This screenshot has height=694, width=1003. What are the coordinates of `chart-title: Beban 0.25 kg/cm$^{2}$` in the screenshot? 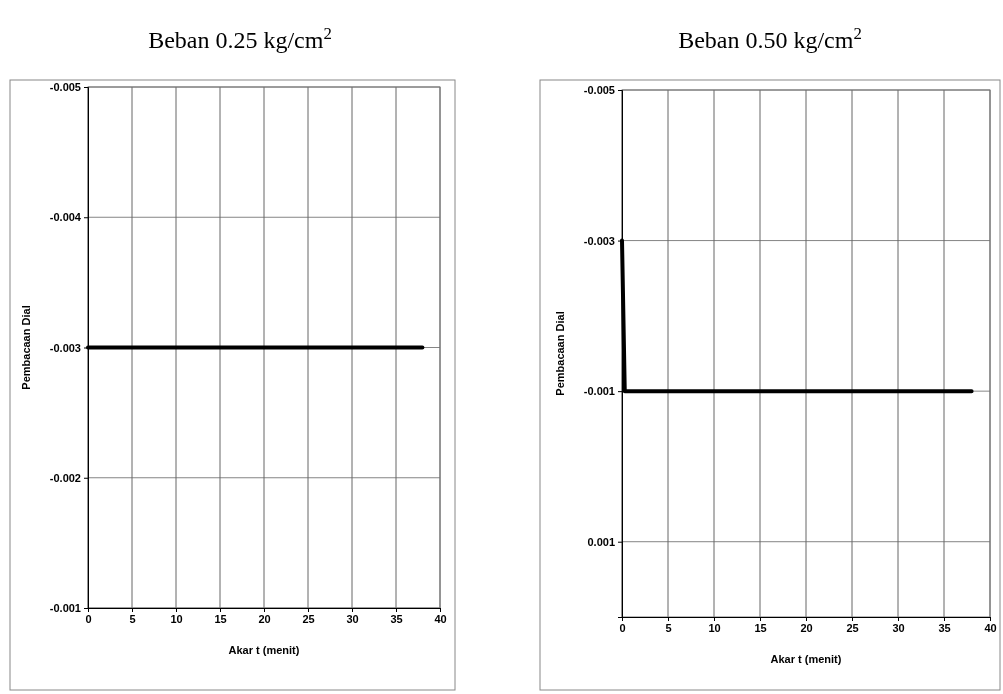 It's located at (240, 38).